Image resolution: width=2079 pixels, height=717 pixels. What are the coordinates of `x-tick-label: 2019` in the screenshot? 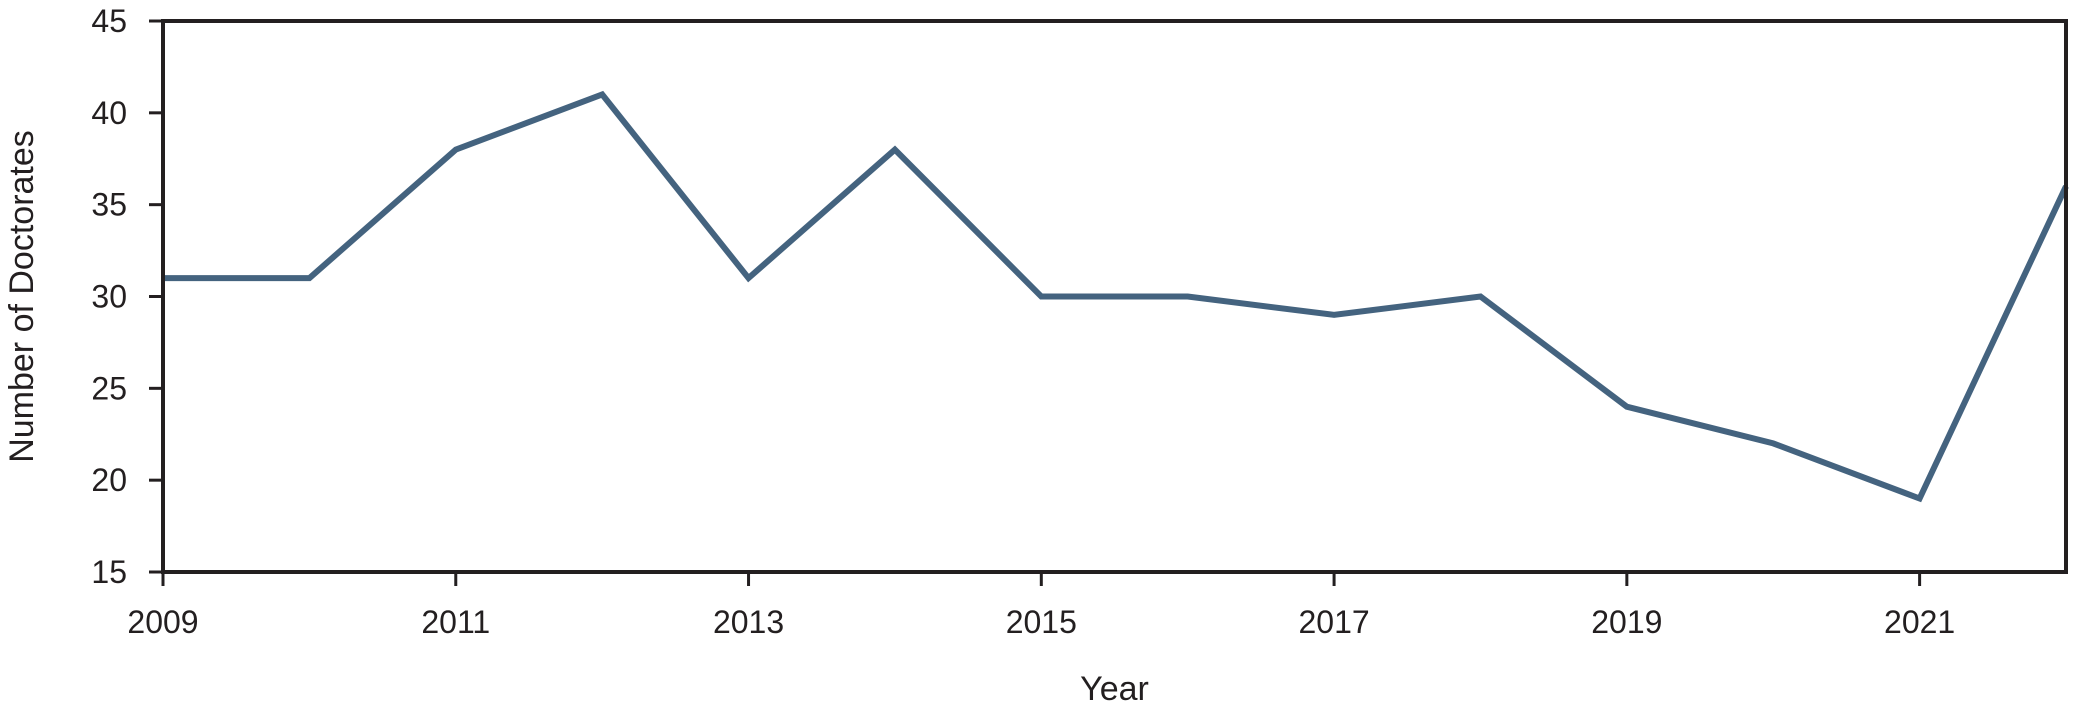 It's located at (1626, 622).